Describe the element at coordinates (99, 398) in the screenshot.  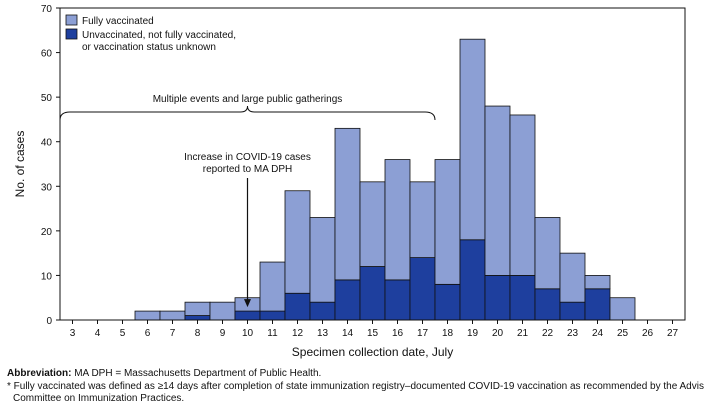
I see `definition-line-2: Committee on Immunization Practices.` at that location.